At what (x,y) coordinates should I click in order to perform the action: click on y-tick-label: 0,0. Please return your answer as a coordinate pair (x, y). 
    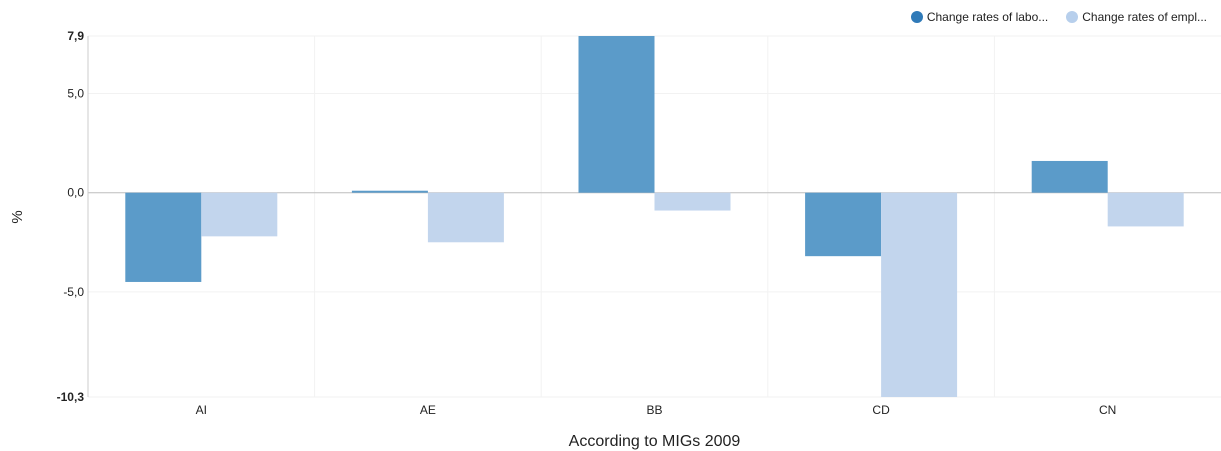
    Looking at the image, I should click on (75, 193).